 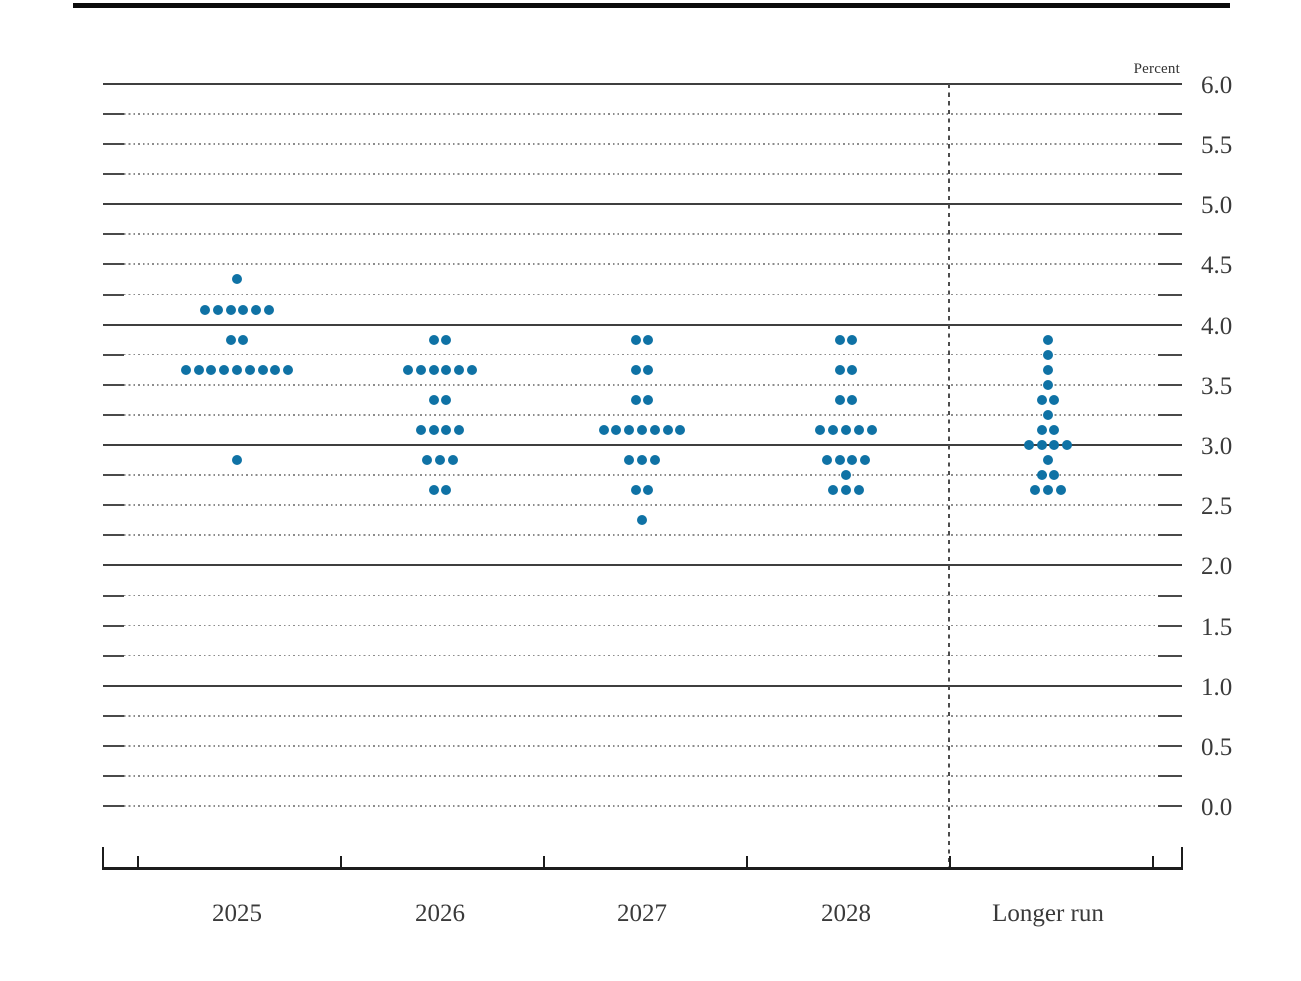 I want to click on x-axis-label: 2025, so click(x=237, y=913).